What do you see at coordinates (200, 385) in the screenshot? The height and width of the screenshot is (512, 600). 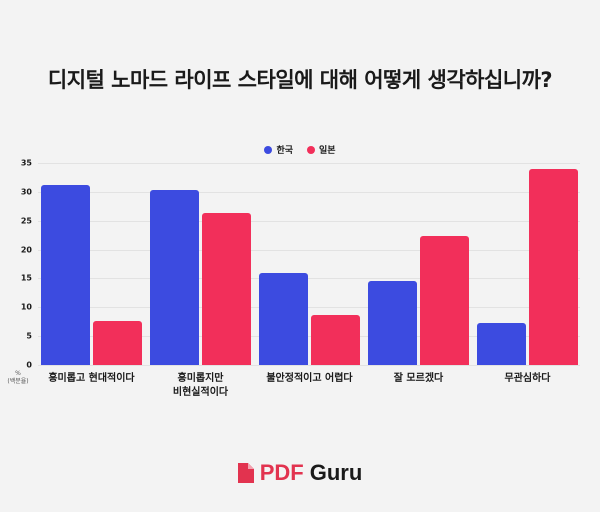 I see `x-tick-label: 흥미롭지만 비현실적이다` at bounding box center [200, 385].